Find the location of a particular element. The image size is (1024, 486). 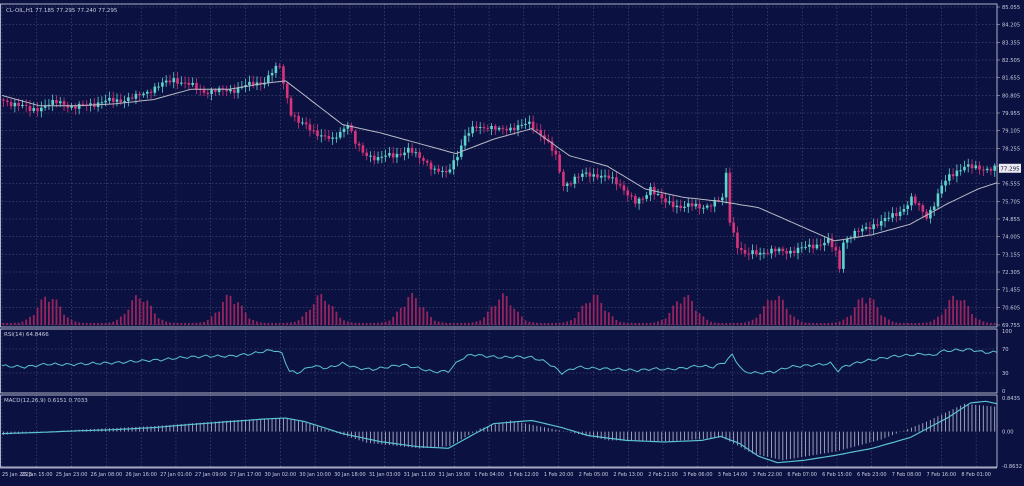

macd-panel is located at coordinates (499, 432).